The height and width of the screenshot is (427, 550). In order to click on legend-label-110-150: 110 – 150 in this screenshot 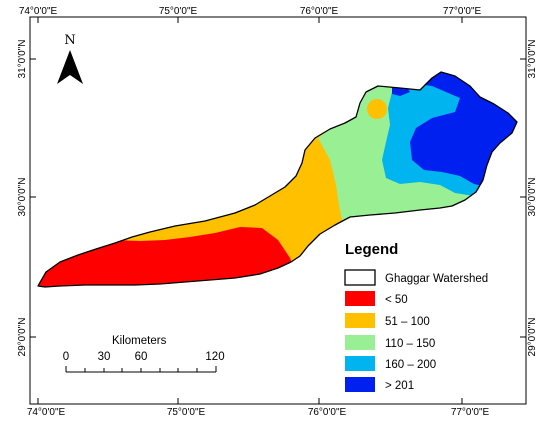, I will do `click(410, 344)`.